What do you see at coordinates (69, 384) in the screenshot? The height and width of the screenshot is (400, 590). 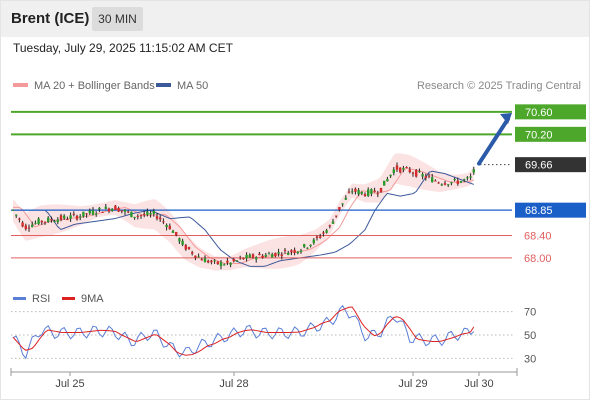 I see `x-axis-label: Jul 25` at bounding box center [69, 384].